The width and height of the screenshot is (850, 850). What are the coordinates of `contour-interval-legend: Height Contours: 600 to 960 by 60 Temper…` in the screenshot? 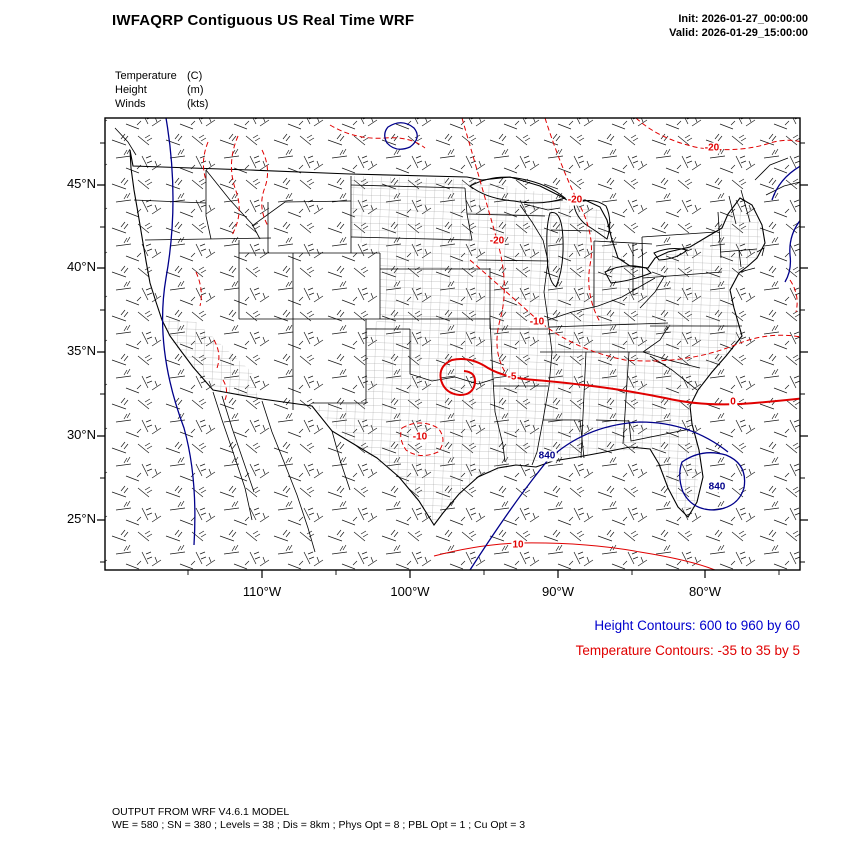 It's located at (688, 638).